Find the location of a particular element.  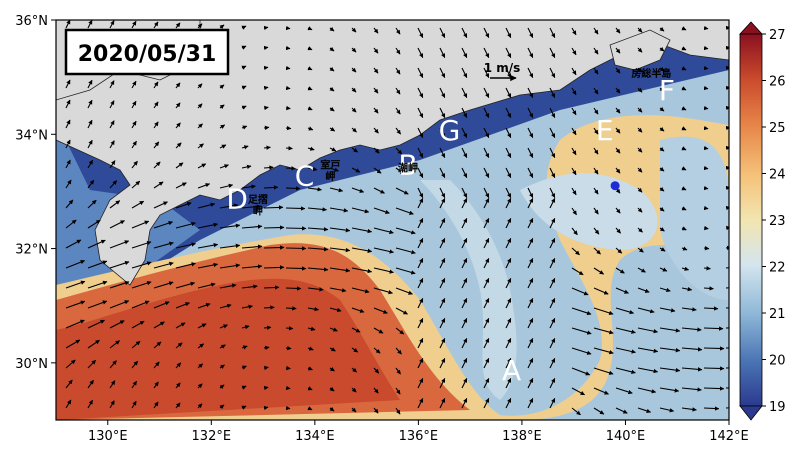

colorbar-tick-label: 25 is located at coordinates (777, 128).